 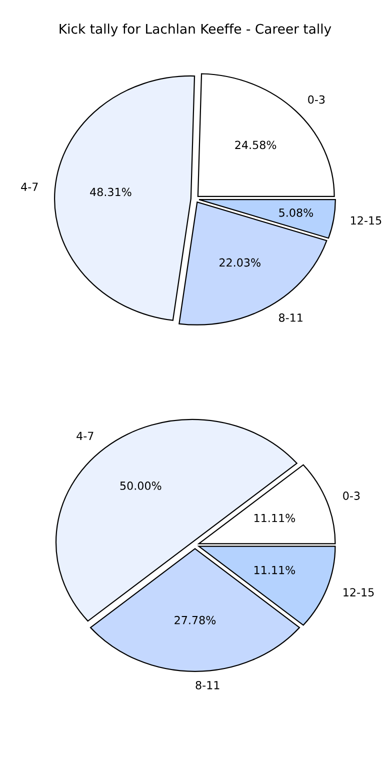 I want to click on data-label: 22.03%, so click(x=240, y=262).